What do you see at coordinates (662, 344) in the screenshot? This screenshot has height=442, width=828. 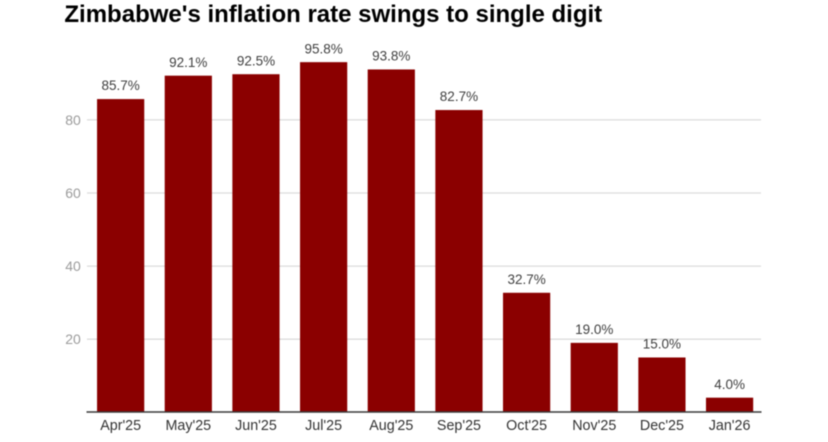 I see `svg-text: 15.0%` at bounding box center [662, 344].